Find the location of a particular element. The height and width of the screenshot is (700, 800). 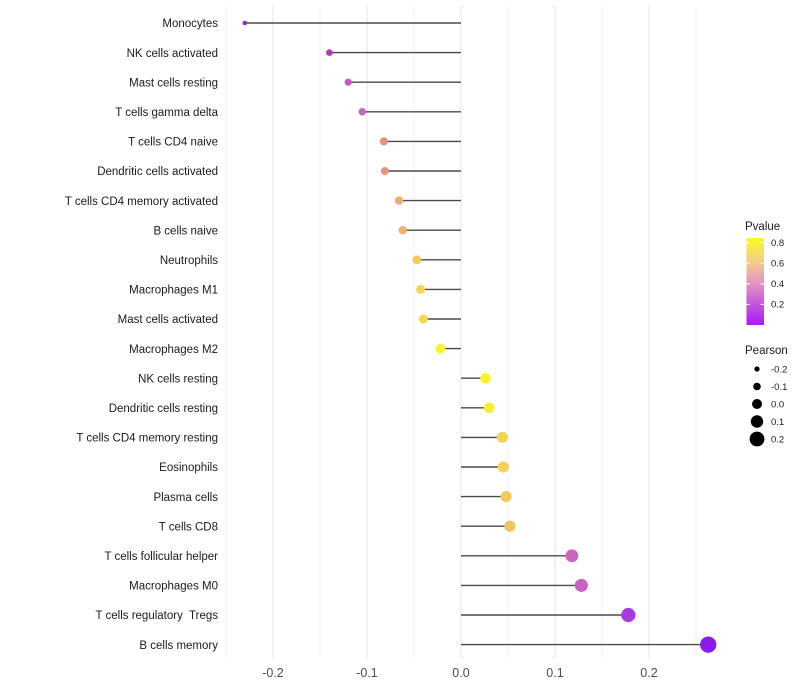

pearson-legend-label: -0.2 is located at coordinates (779, 369).